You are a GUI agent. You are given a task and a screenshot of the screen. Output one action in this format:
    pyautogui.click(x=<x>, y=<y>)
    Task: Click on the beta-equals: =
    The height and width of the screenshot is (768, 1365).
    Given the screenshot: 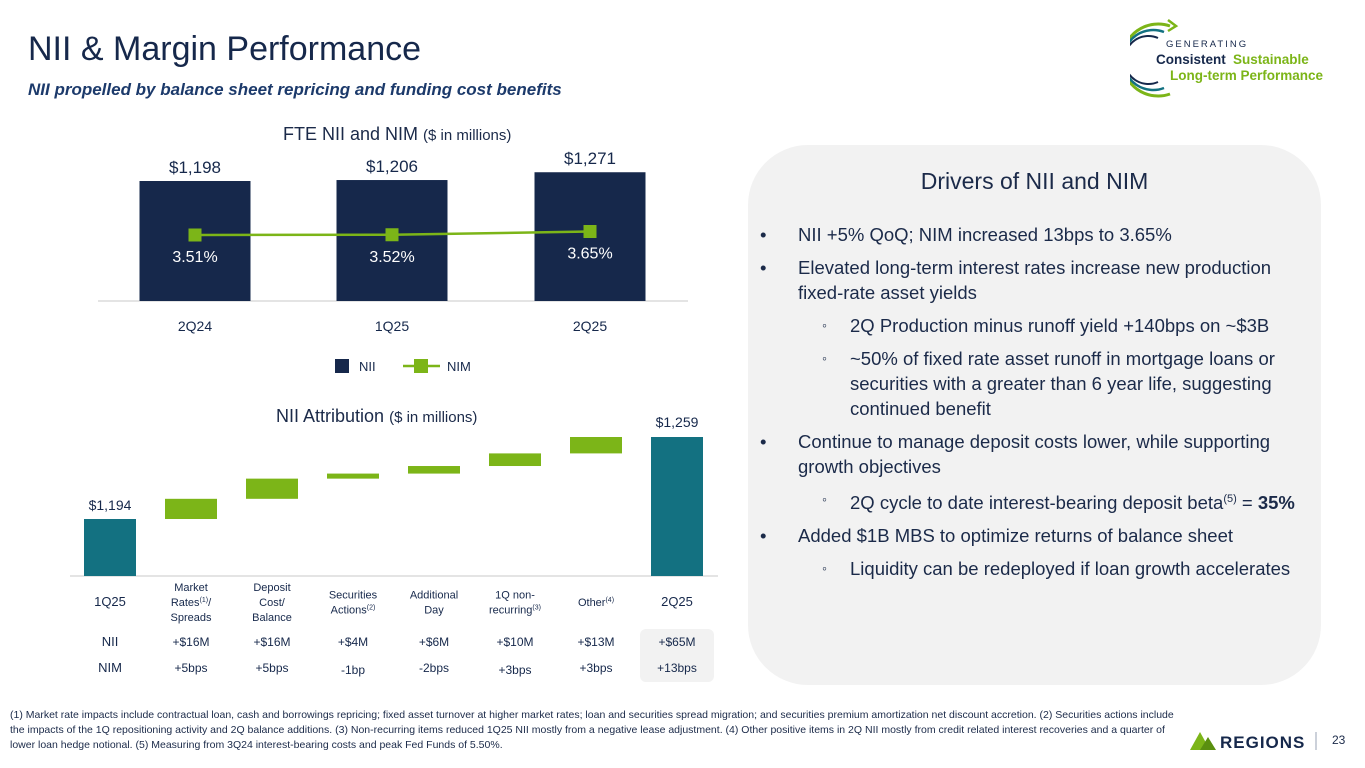 What is the action you would take?
    pyautogui.click(x=1247, y=503)
    